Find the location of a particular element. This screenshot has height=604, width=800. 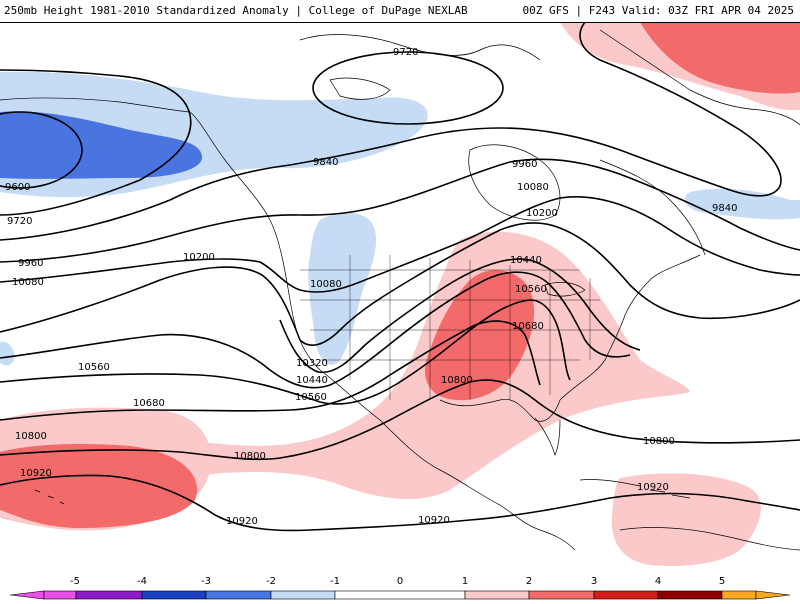

florida is located at coordinates (547, 437).